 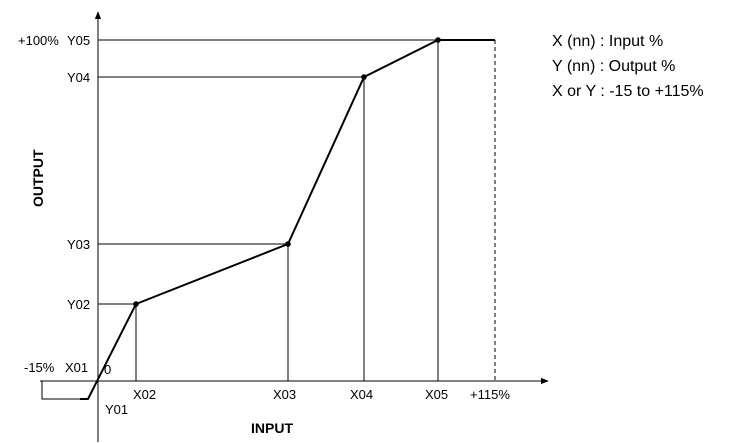 What do you see at coordinates (490, 394) in the screenshot?
I see `label-x-max: +115%` at bounding box center [490, 394].